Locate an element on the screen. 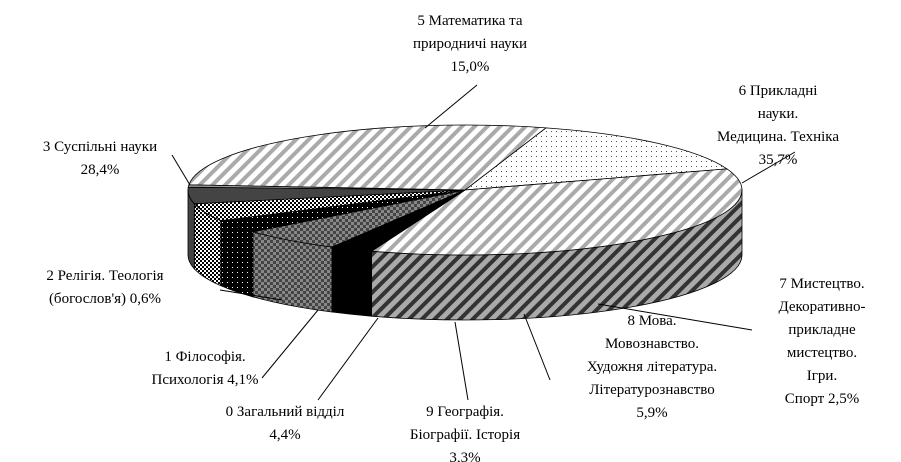  value-label: 3,3% is located at coordinates (465, 456).